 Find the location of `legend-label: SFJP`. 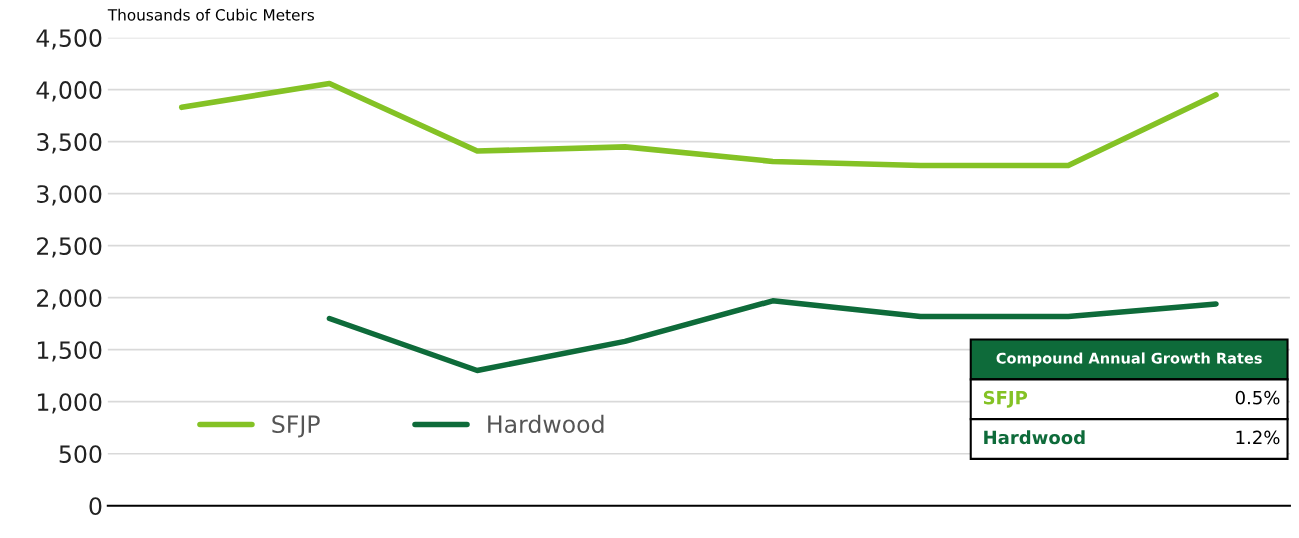

legend-label: SFJP is located at coordinates (296, 426).